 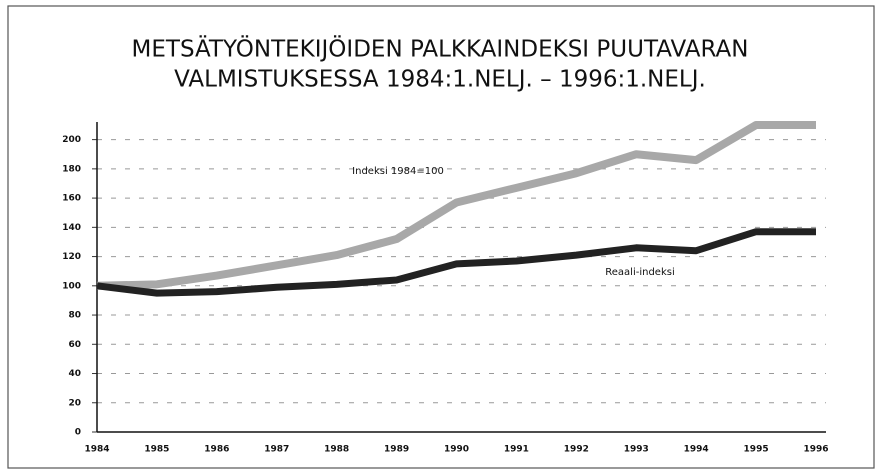 What do you see at coordinates (71, 228) in the screenshot?
I see `y-tick-label: 140` at bounding box center [71, 228].